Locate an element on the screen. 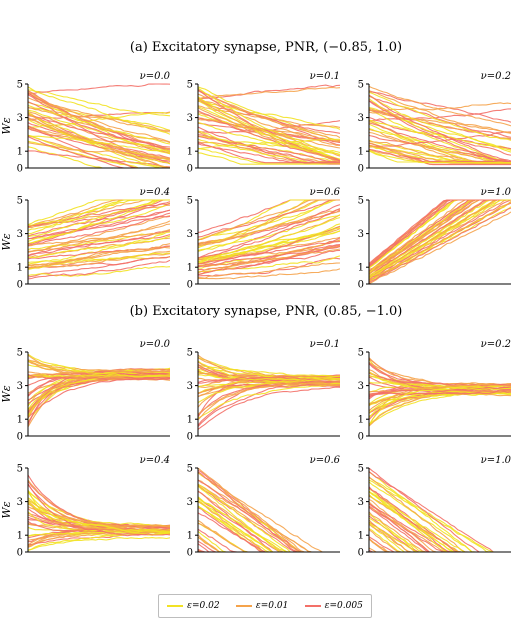 This screenshot has width=532, height=638. panel: 0 1 3 5 ν=0.0 Wε is located at coordinates (85, 123).